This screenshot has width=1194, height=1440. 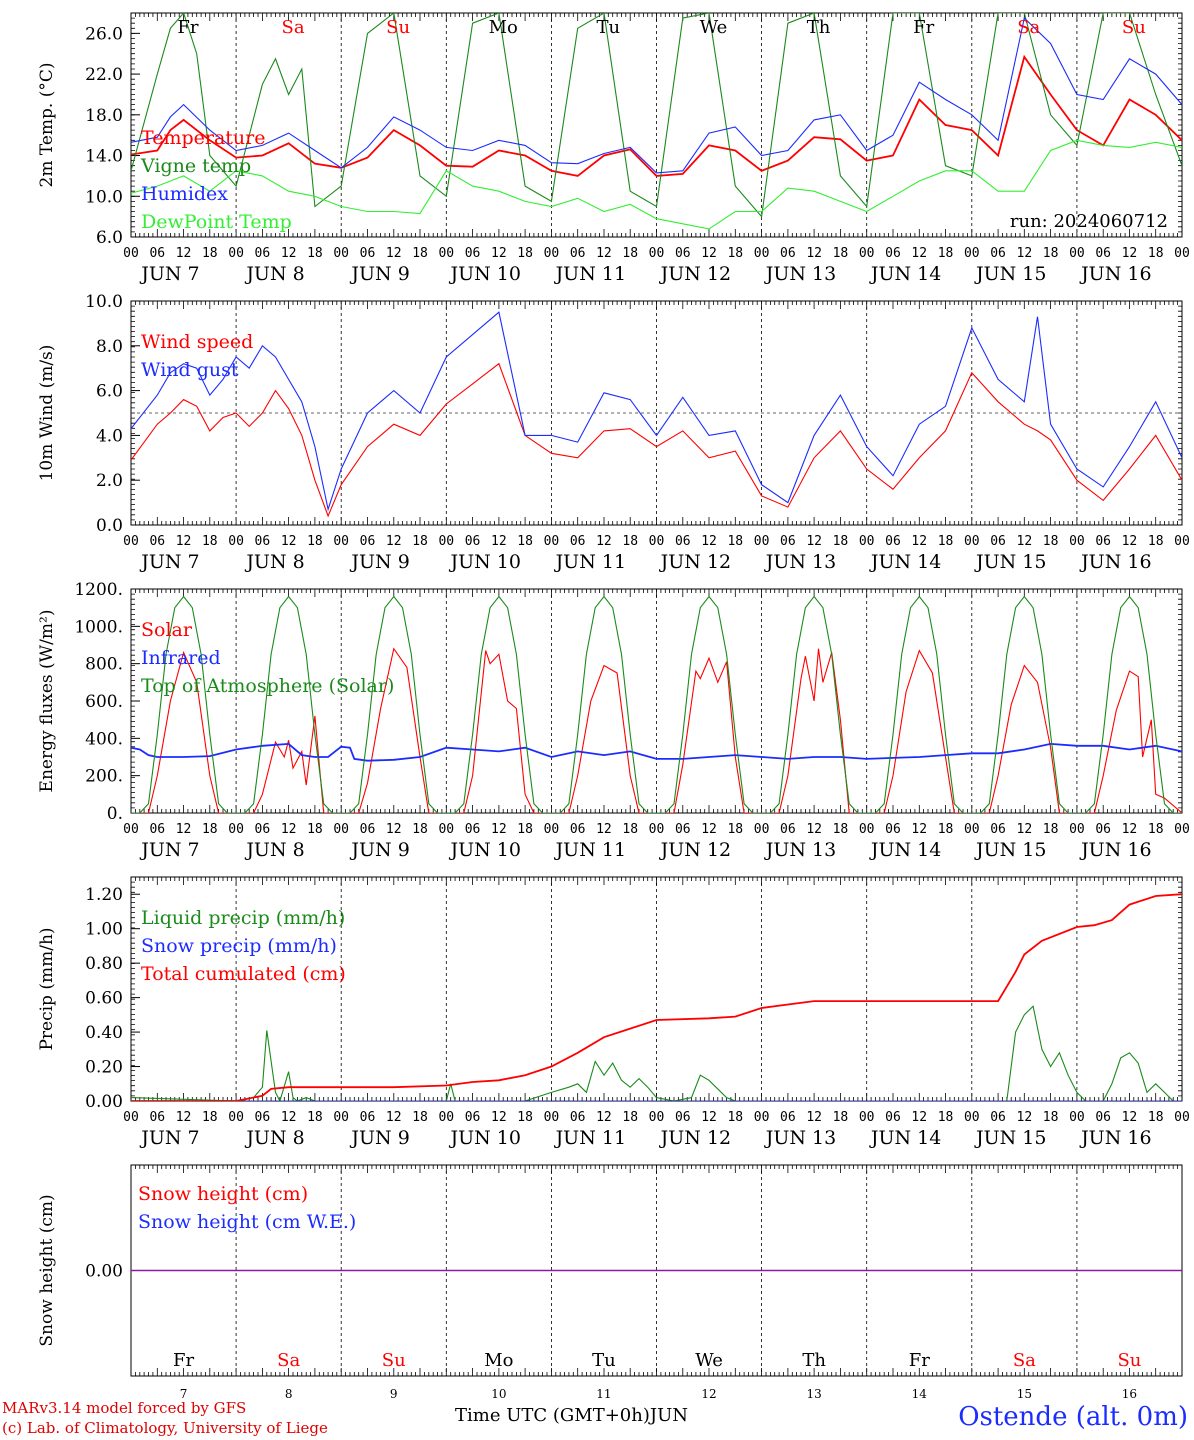 I want to click on y-tick-label: 26.0, so click(x=104, y=34).